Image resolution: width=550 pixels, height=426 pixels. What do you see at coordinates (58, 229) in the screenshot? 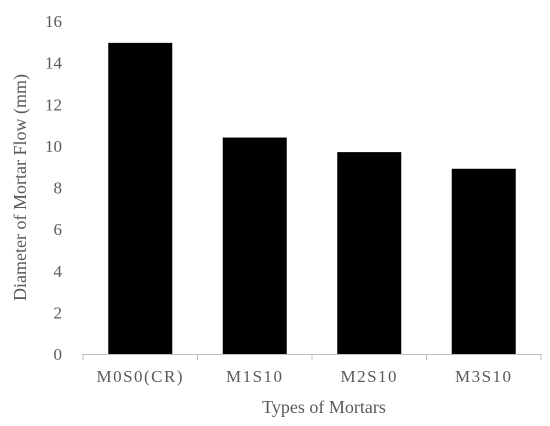
I see `y-tick-label: 6` at bounding box center [58, 229].